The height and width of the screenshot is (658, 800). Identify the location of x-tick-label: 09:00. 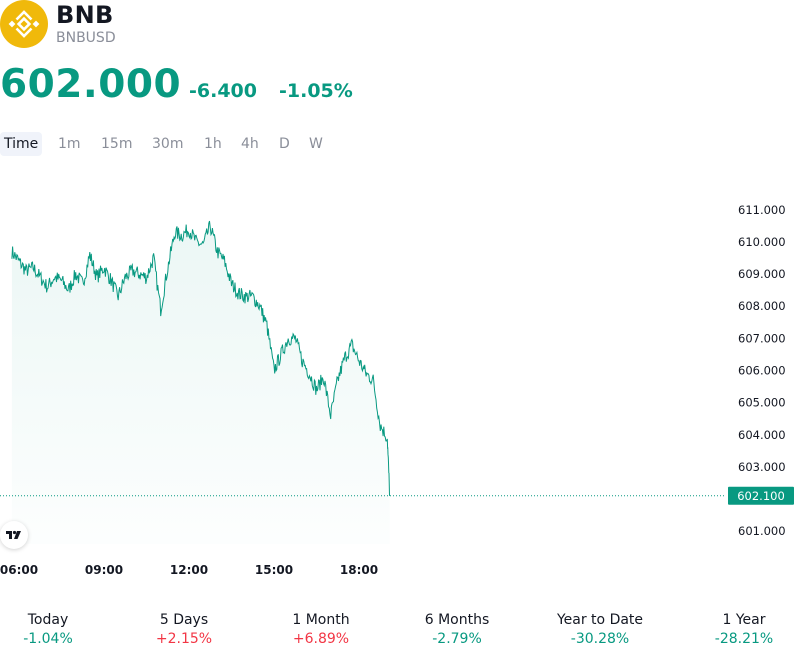
(104, 570).